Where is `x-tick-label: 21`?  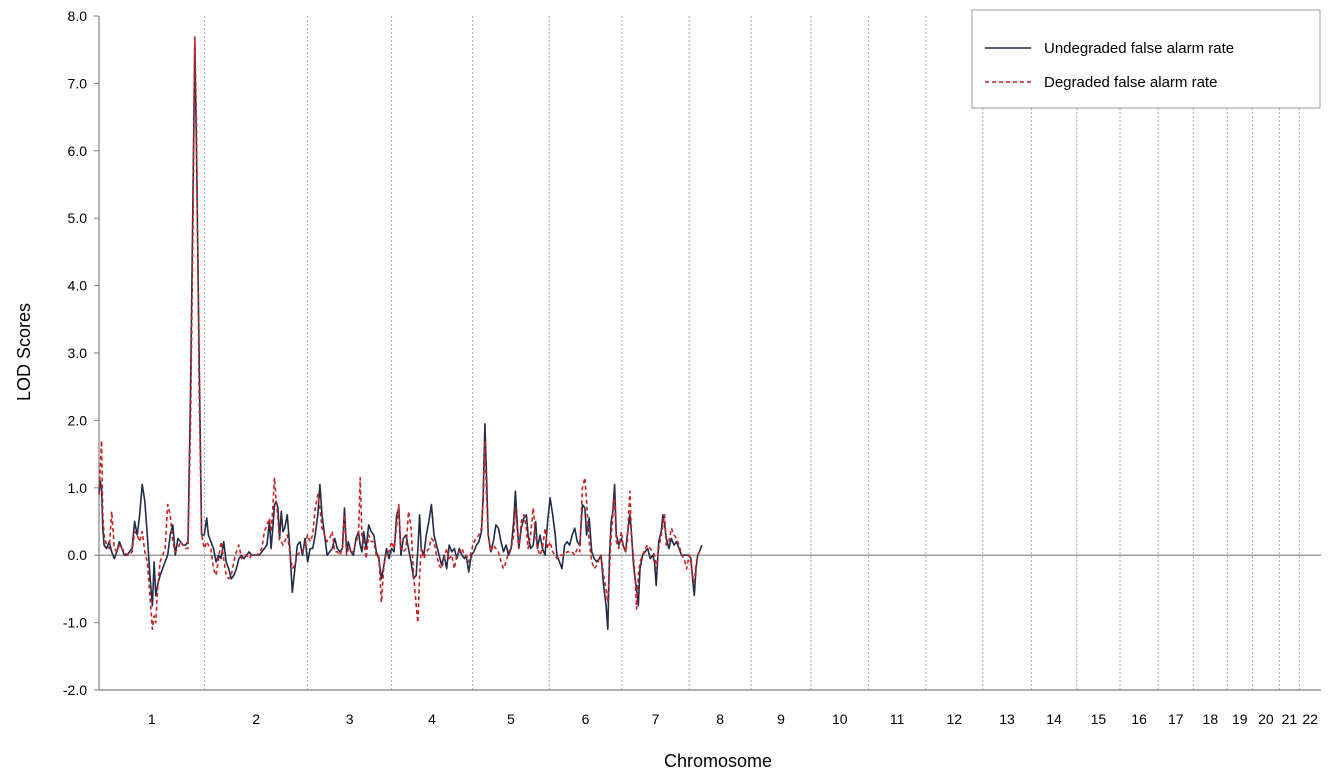 x-tick-label: 21 is located at coordinates (1290, 719).